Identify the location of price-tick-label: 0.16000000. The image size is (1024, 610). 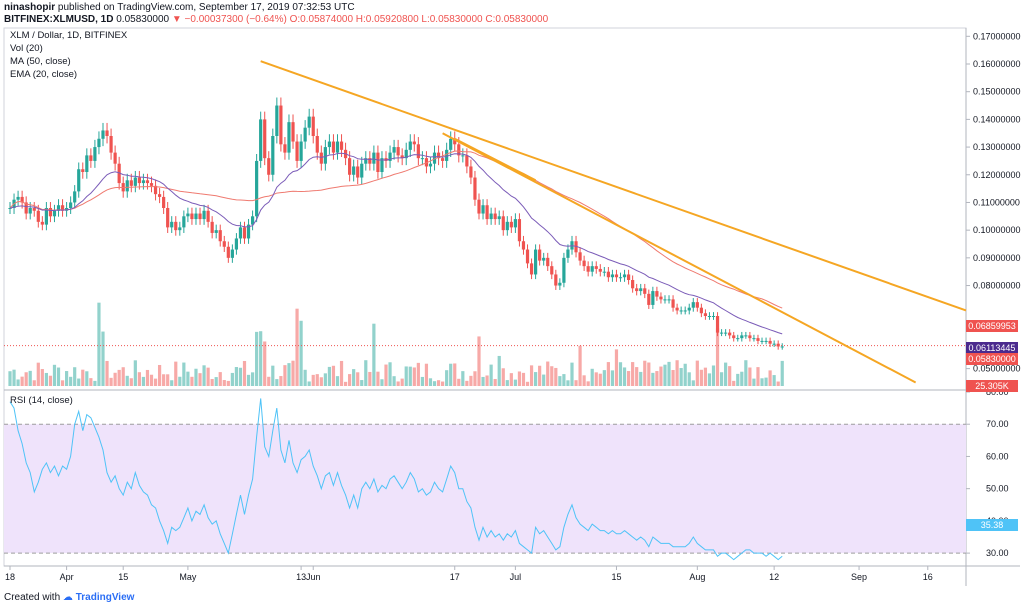
(997, 64).